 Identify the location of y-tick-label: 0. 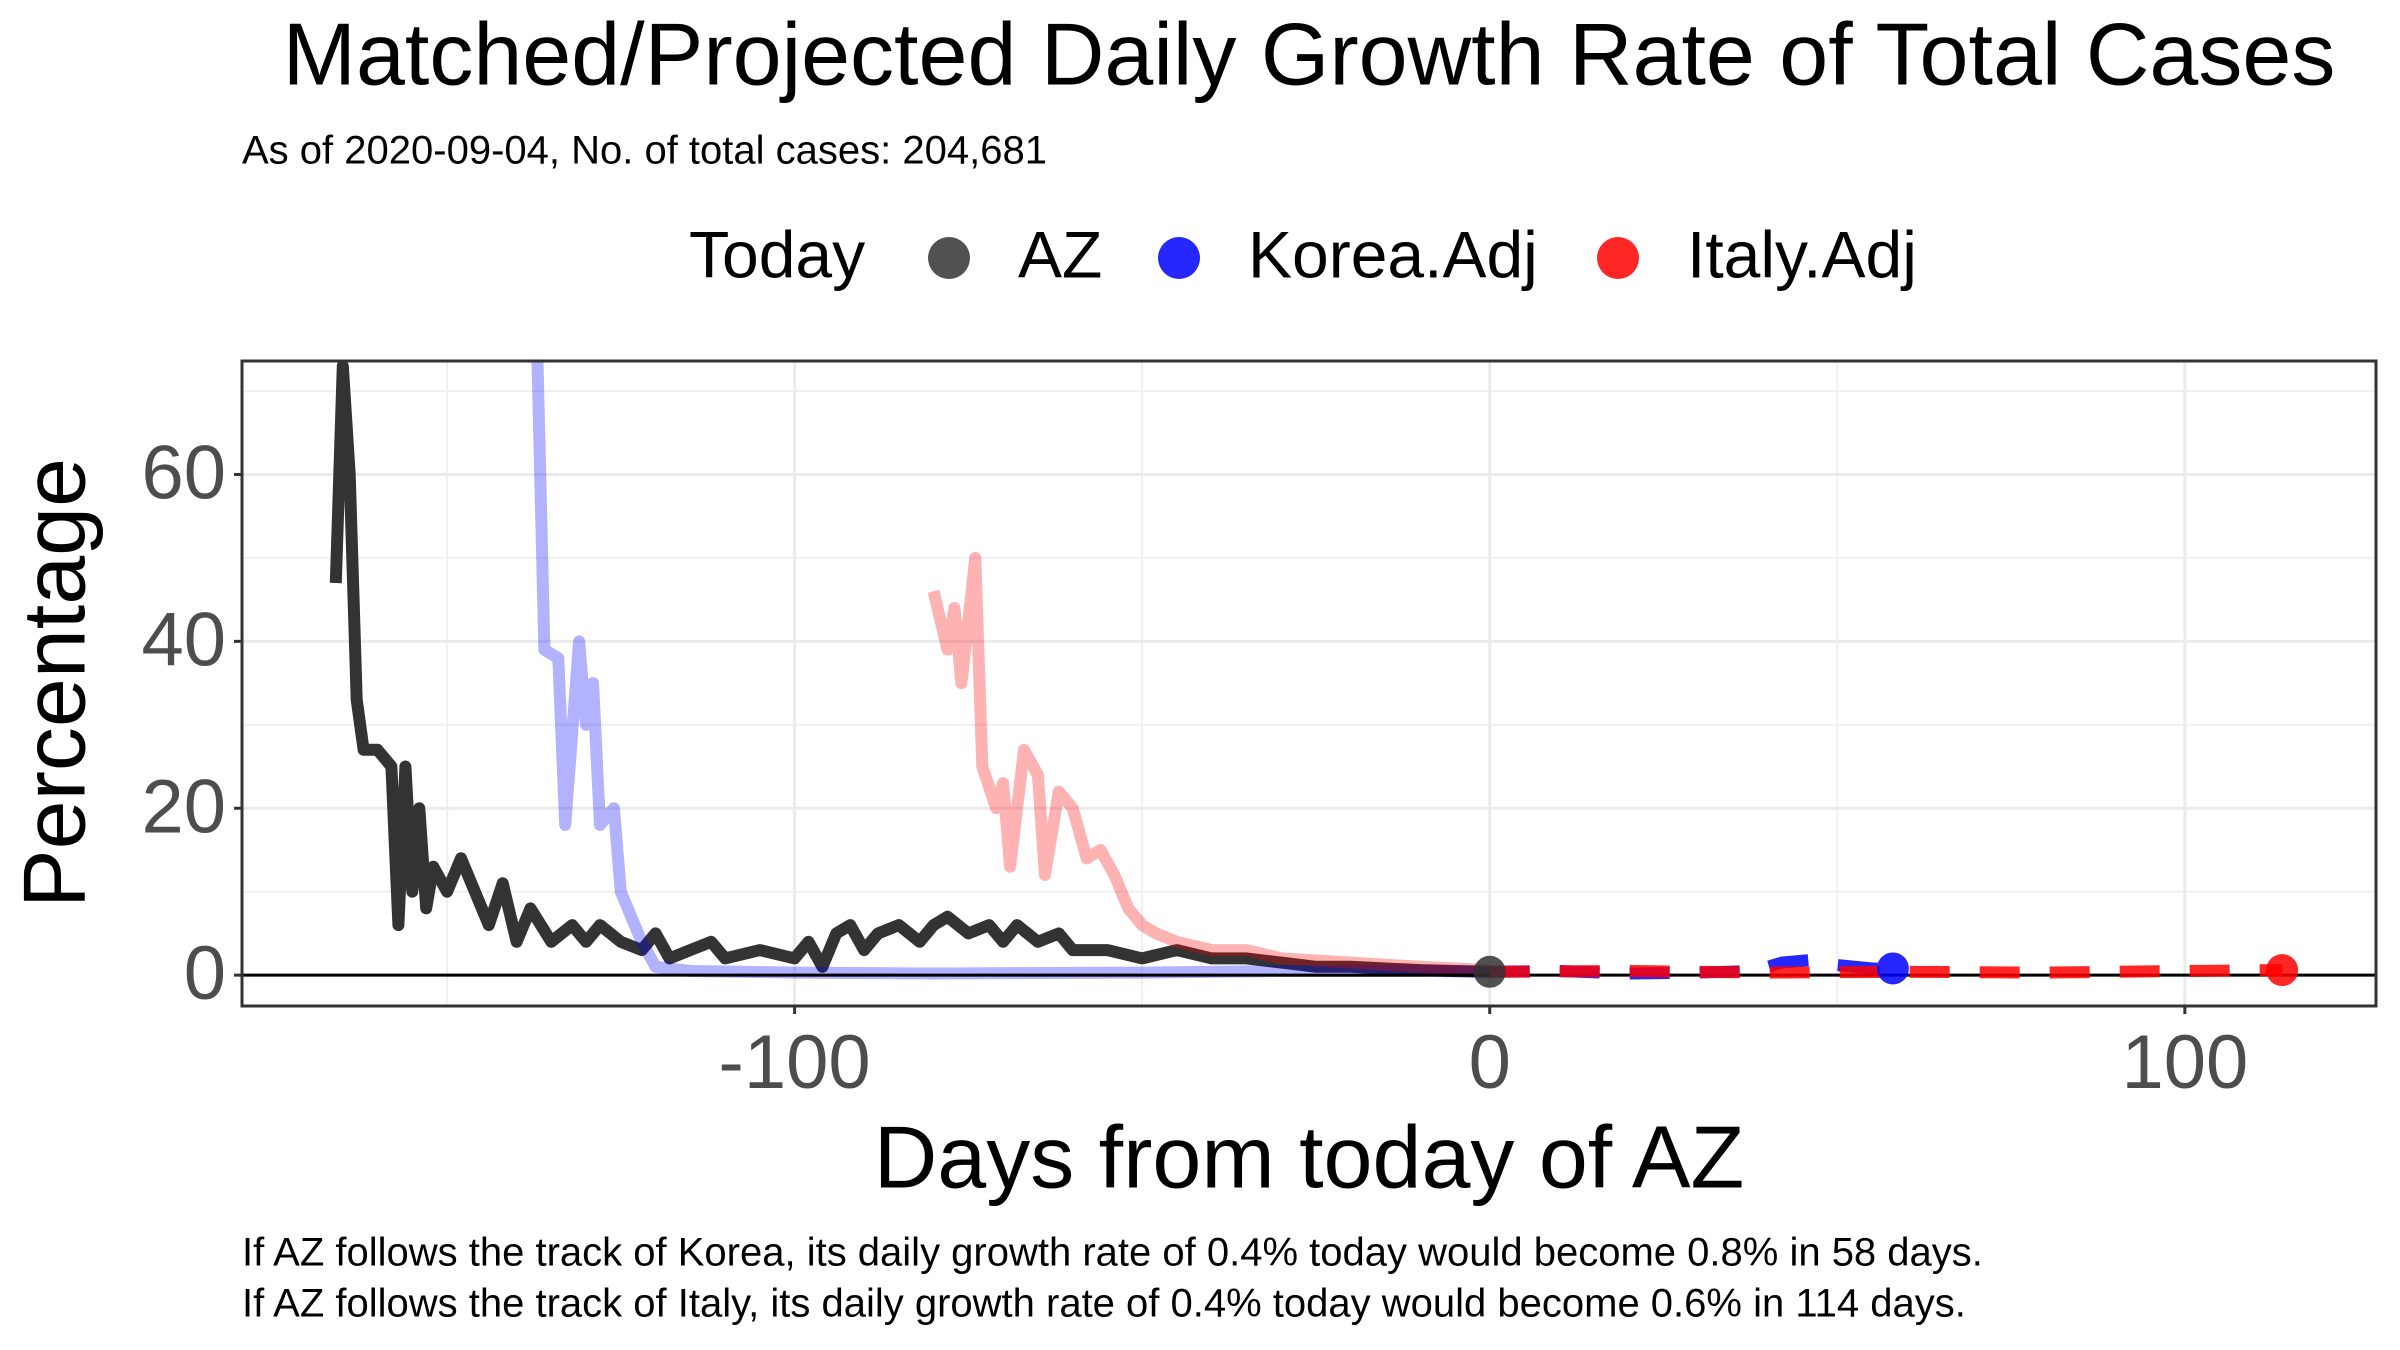
(205, 973).